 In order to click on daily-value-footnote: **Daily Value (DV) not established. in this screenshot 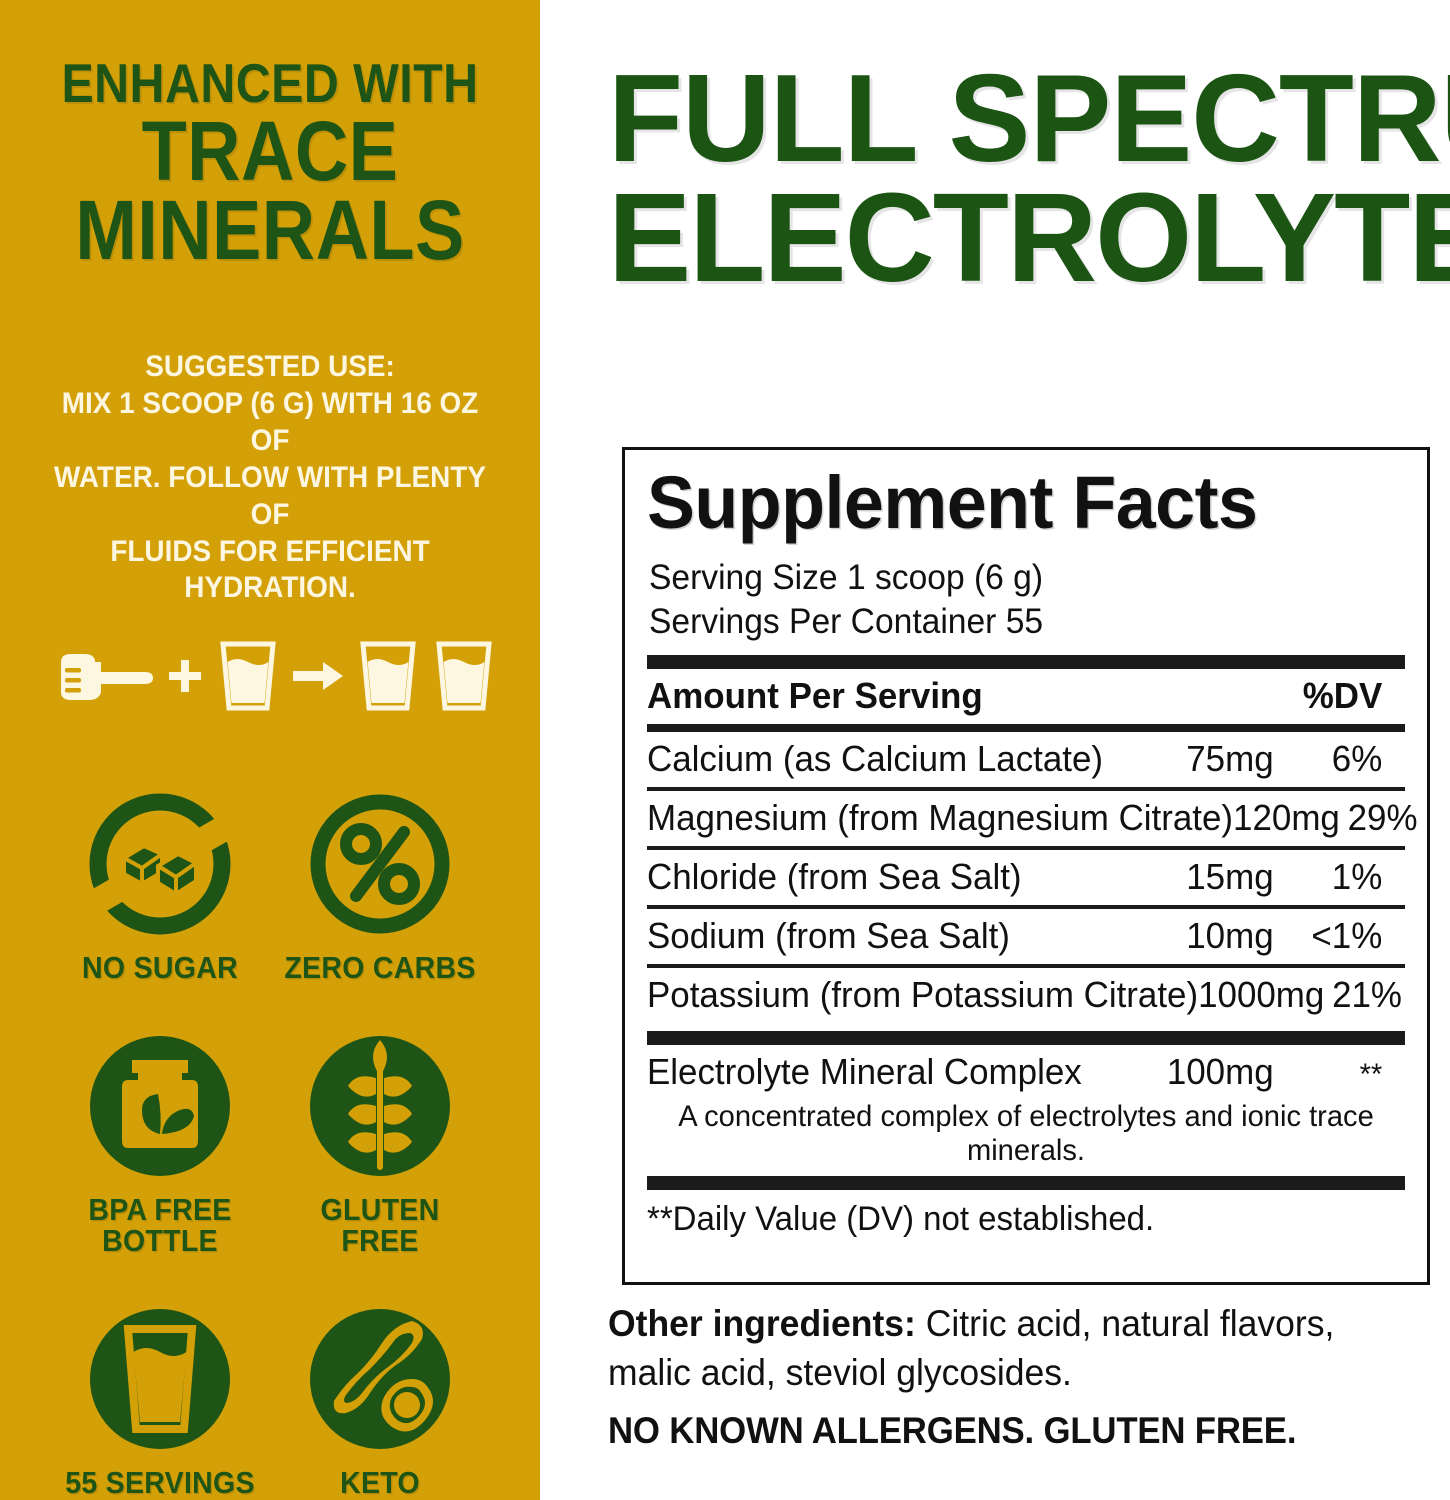, I will do `click(901, 1218)`.